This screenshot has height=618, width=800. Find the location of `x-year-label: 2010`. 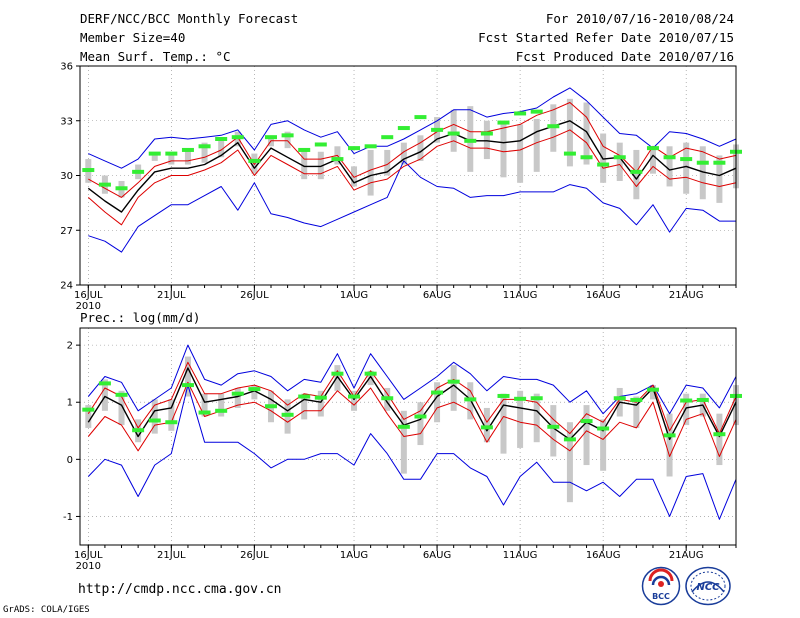

x-year-label: 2010 is located at coordinates (88, 566).